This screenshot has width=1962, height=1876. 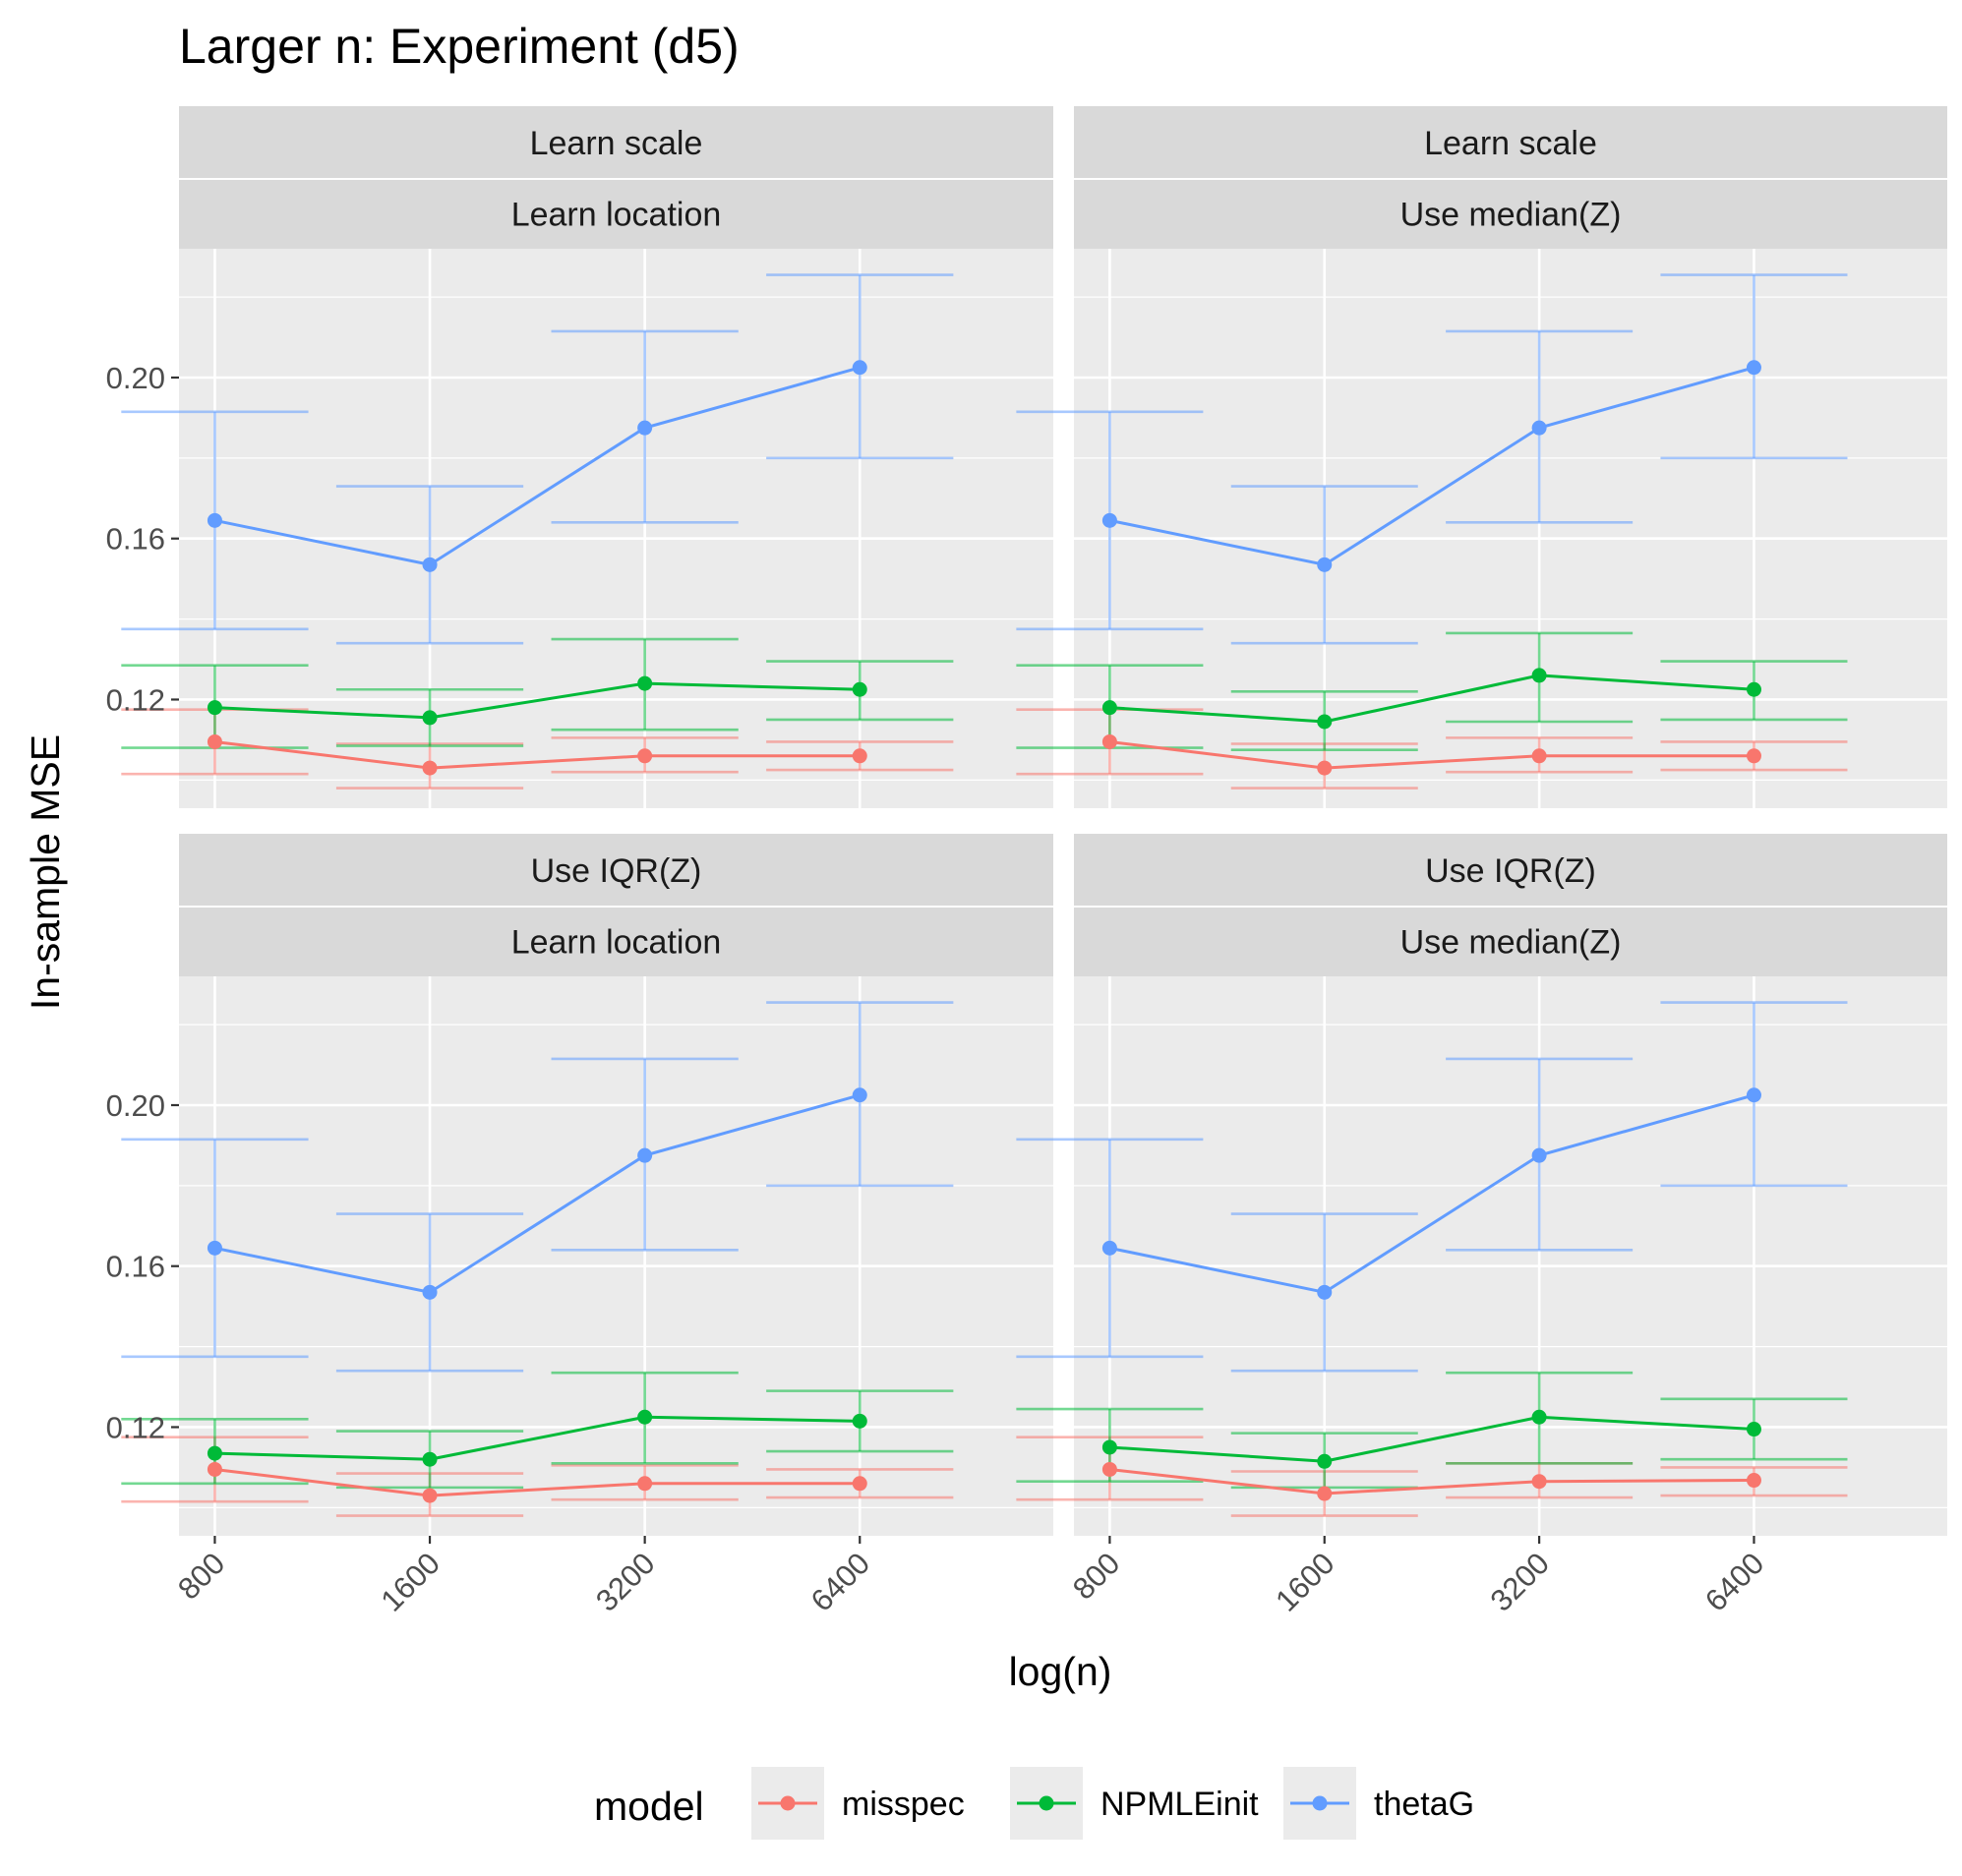 What do you see at coordinates (45, 872) in the screenshot?
I see `y-axis-title: In-sample MSE` at bounding box center [45, 872].